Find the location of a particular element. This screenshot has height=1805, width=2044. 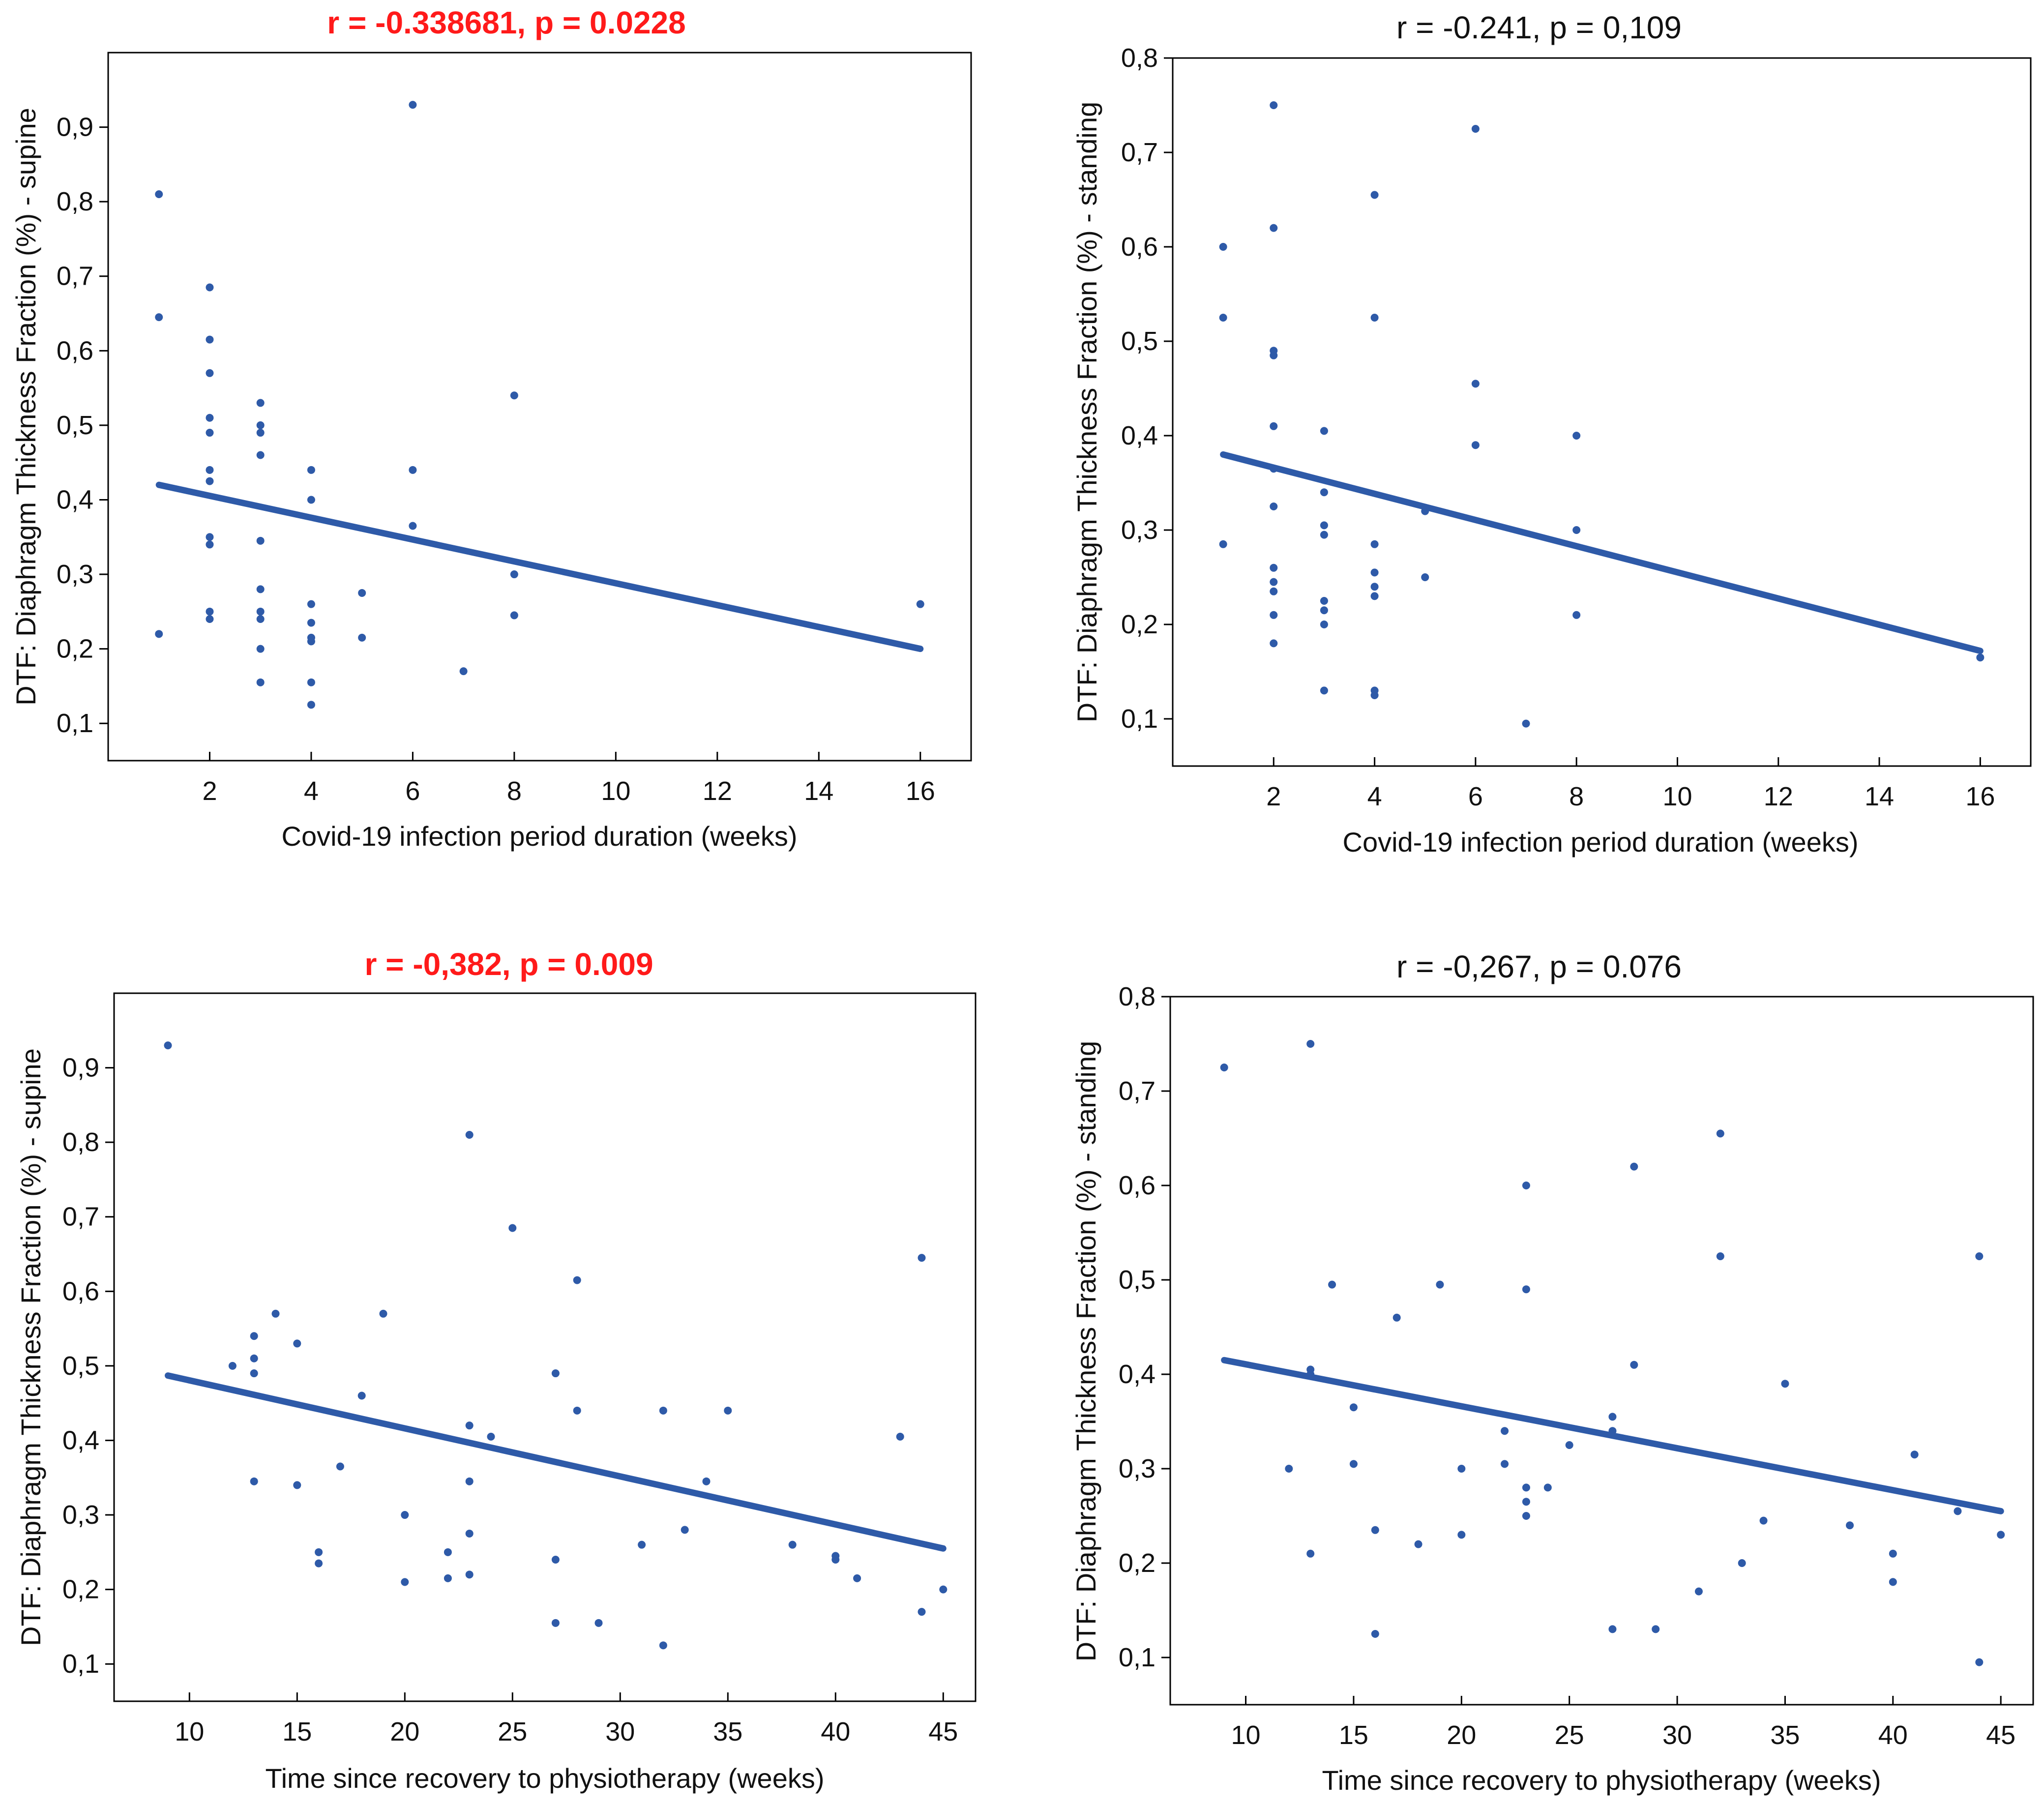

chart-1-x-tick-label: 8 is located at coordinates (514, 791).